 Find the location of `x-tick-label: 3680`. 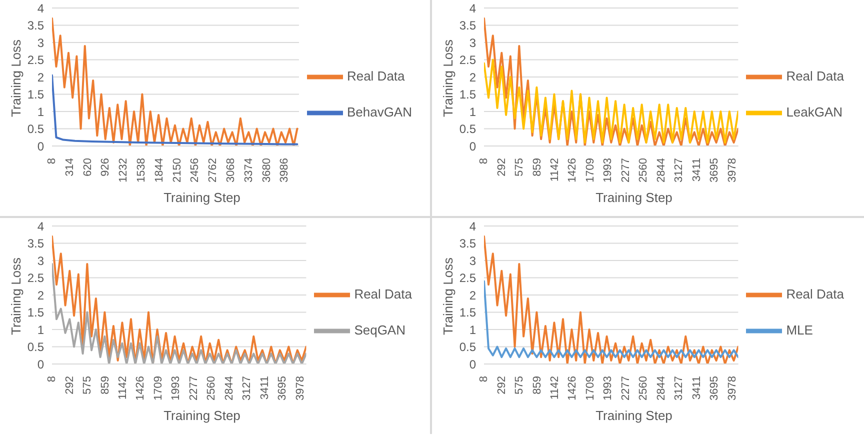

x-tick-label: 3680 is located at coordinates (266, 170).